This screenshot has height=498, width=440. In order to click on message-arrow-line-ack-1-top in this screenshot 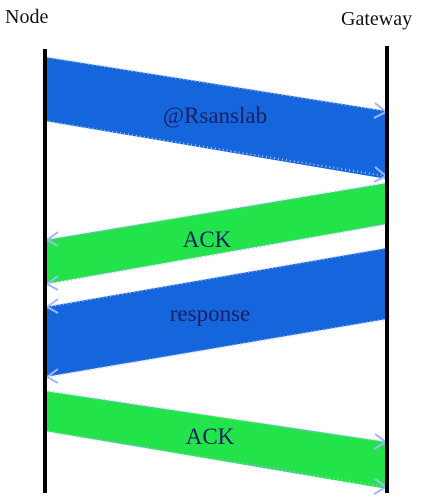, I will do `click(217, 211)`.